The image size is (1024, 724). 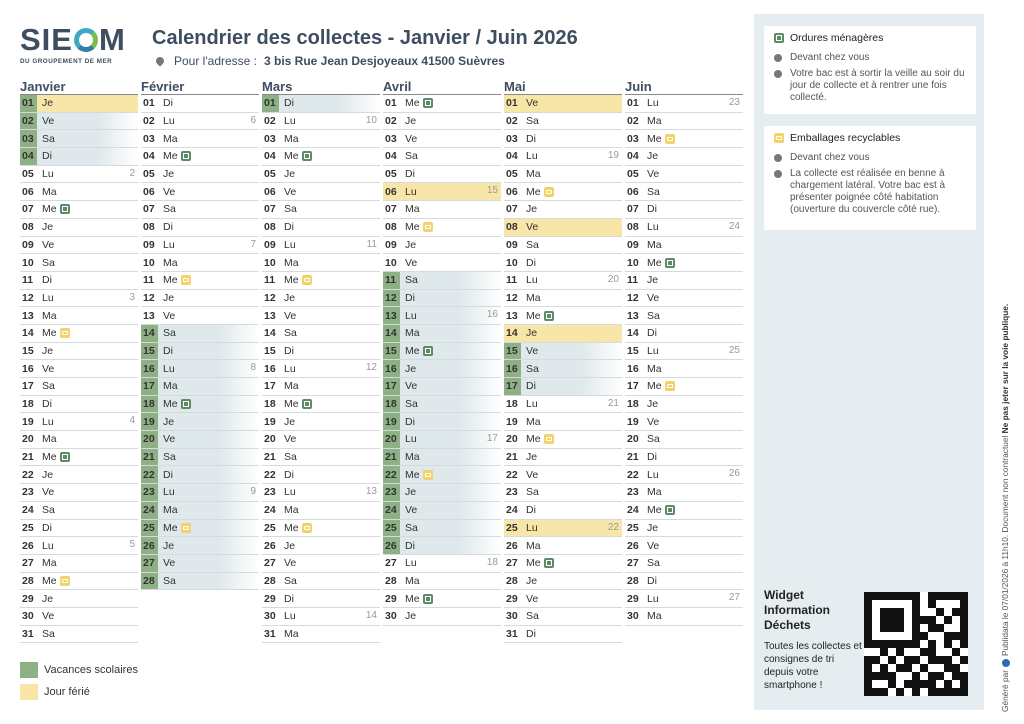 I want to click on widget-title: Widget Information Déchets, so click(x=797, y=610).